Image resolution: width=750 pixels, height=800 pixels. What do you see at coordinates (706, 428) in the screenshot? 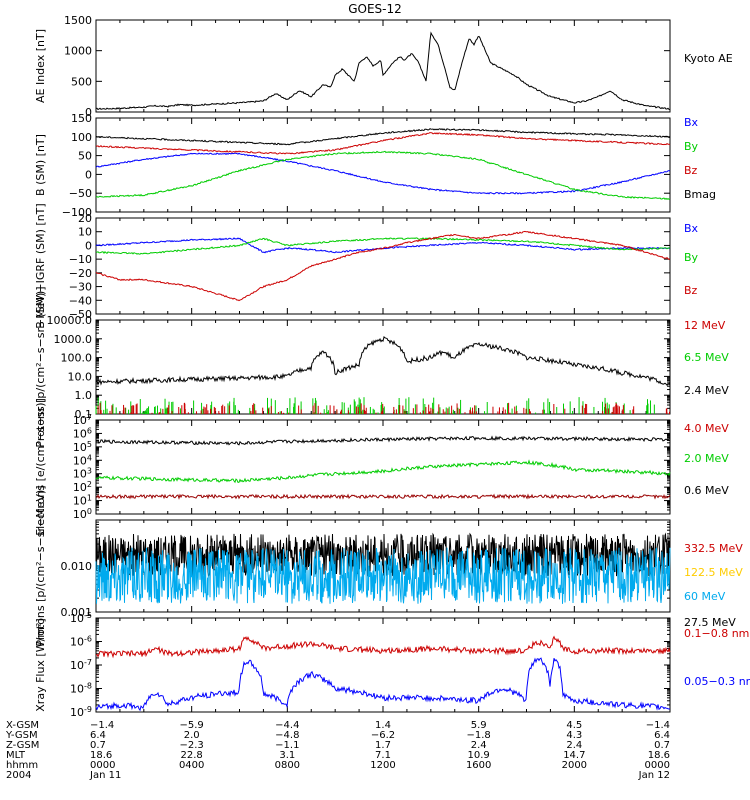
I see `legend-entry: 4.0 MeV` at bounding box center [706, 428].